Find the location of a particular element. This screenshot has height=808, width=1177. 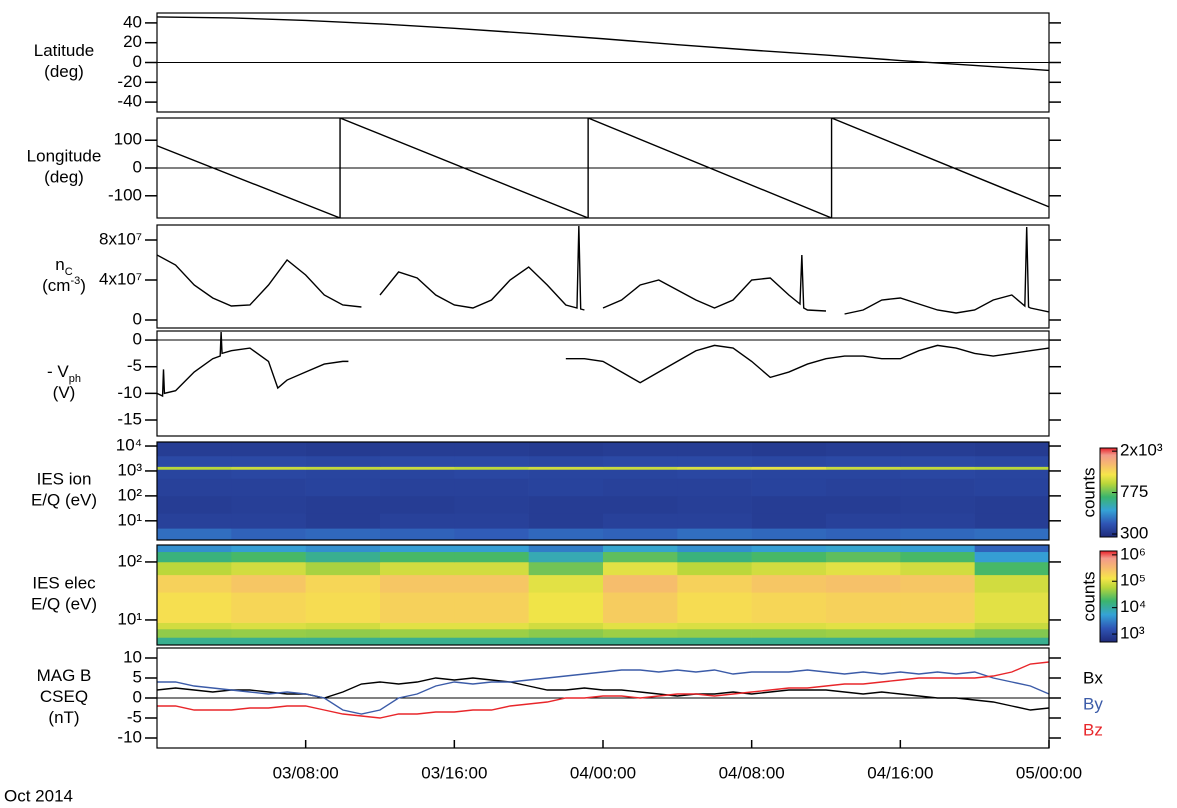

panel-frame is located at coordinates (603, 491).